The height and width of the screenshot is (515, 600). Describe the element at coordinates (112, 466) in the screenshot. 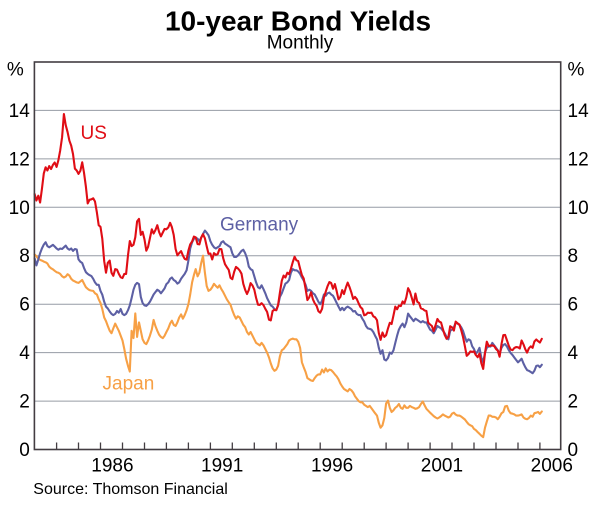

I see `svg-text: 1986` at that location.